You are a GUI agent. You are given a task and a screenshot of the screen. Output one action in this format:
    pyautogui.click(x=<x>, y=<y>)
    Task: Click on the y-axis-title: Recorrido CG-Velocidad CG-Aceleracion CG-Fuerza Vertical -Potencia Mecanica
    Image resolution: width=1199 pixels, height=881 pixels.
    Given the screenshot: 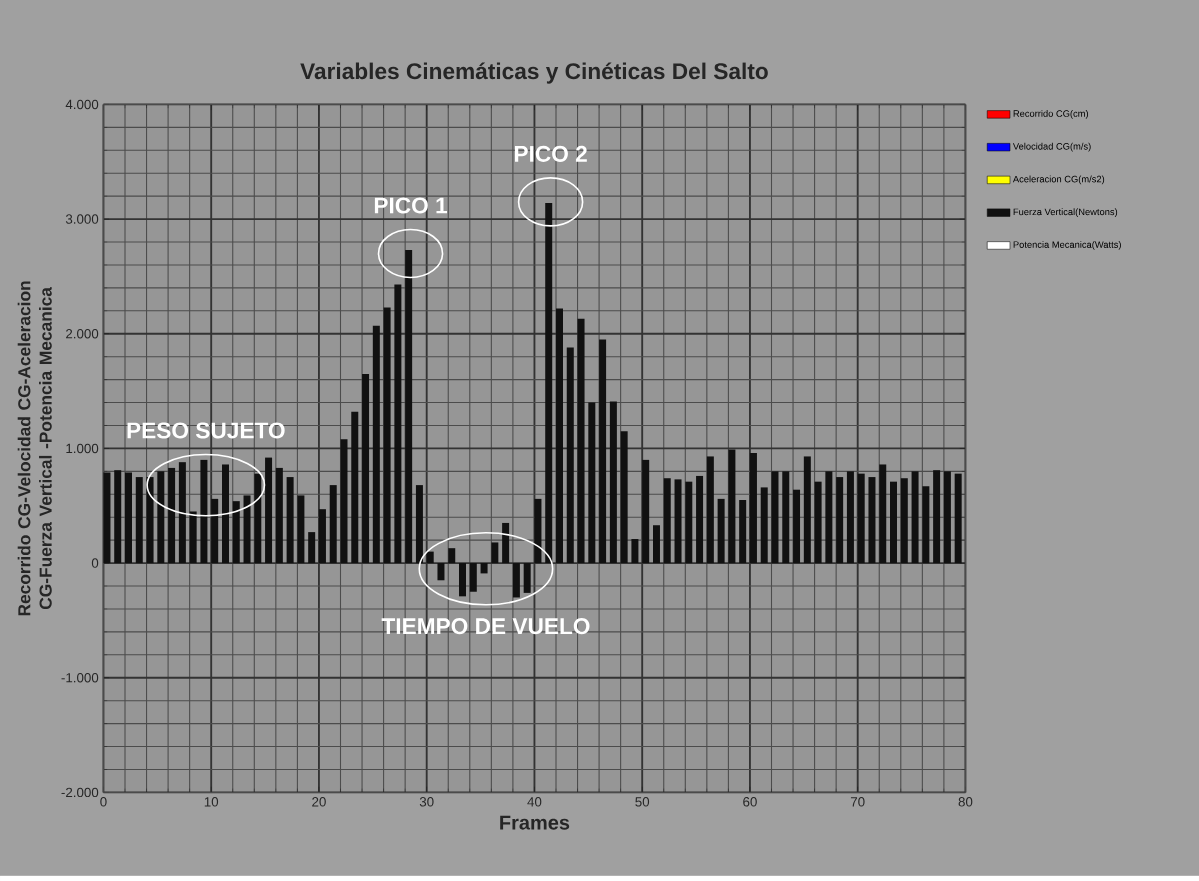 What is the action you would take?
    pyautogui.click(x=34, y=448)
    